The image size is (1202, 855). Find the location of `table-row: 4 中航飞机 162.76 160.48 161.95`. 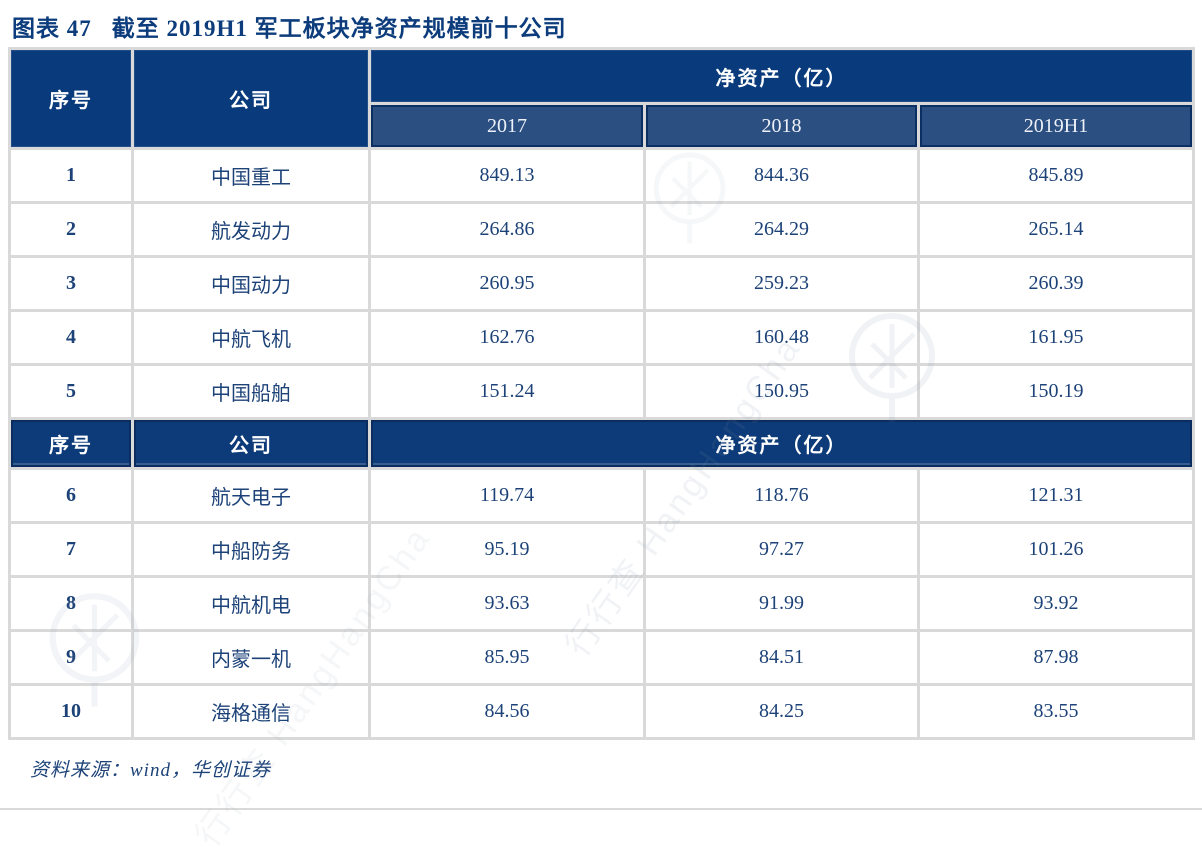

table-row: 4 中航飞机 162.76 160.48 161.95 is located at coordinates (601, 337).